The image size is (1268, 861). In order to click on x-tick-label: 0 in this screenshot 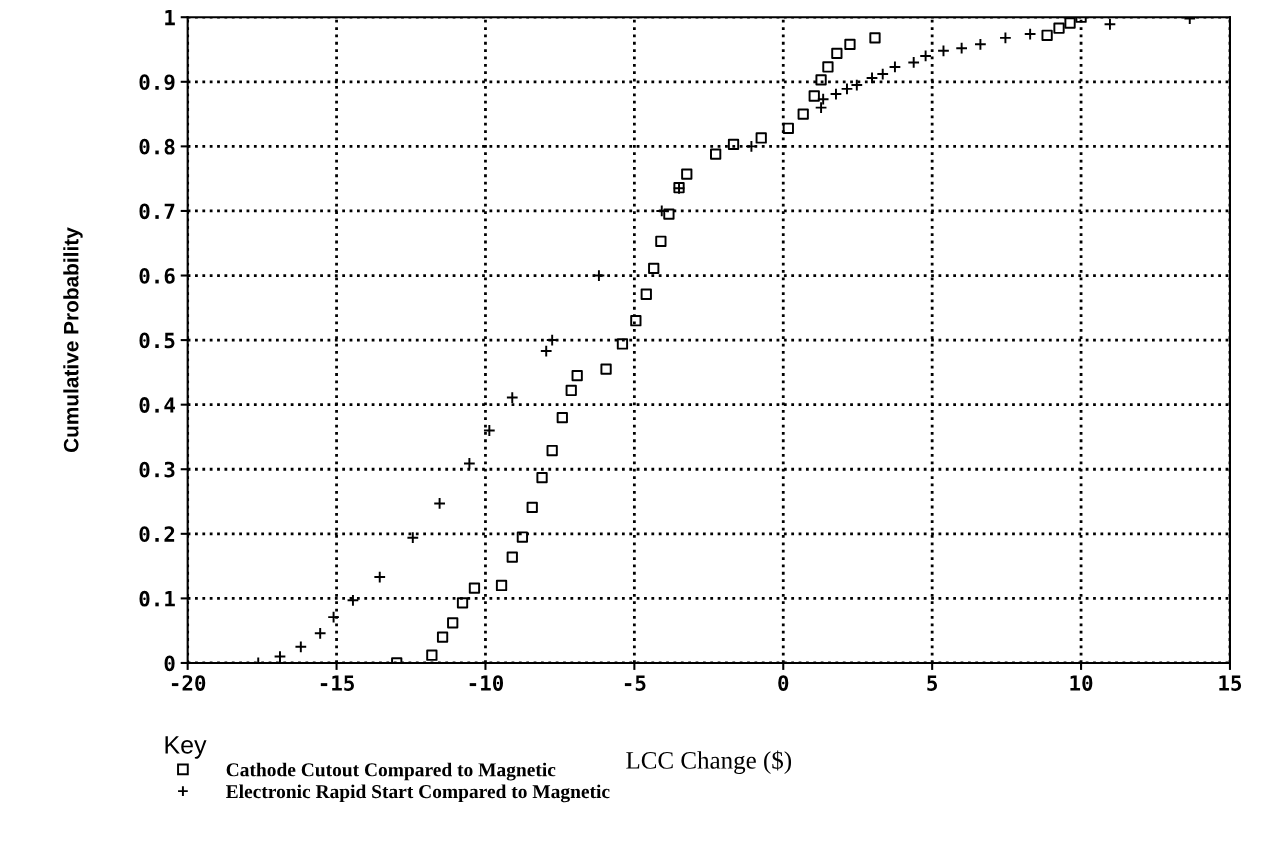, I will do `click(783, 683)`.